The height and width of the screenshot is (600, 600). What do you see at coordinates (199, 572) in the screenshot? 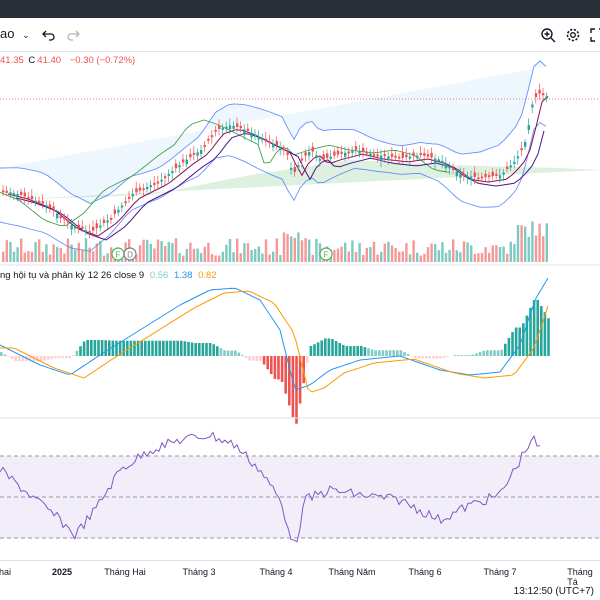
I see `axis-label: Tháng 3` at bounding box center [199, 572].